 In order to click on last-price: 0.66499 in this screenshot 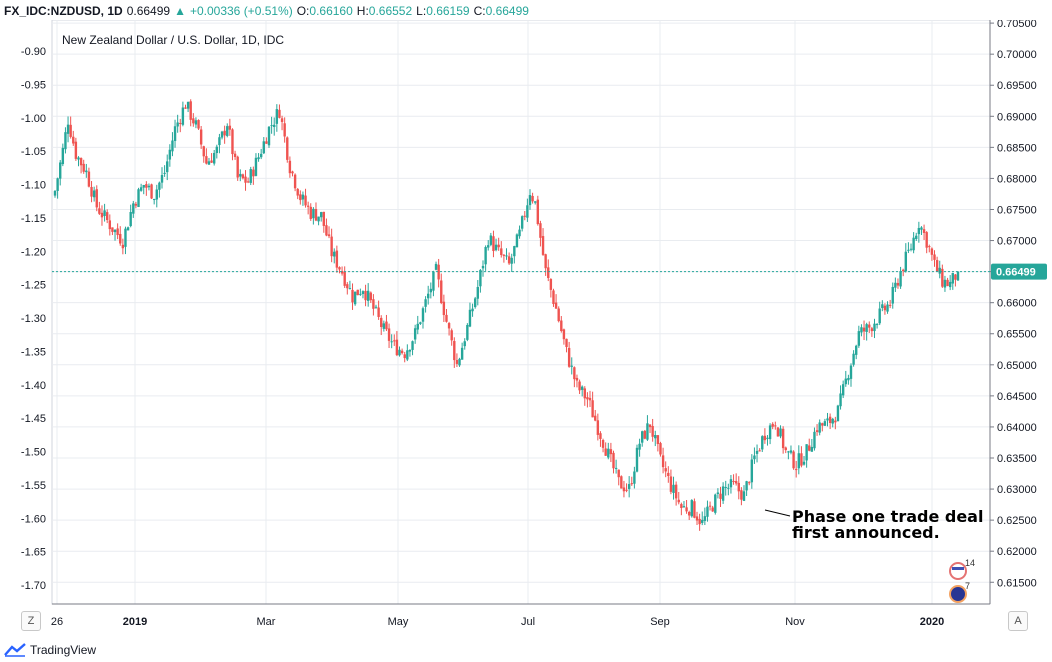, I will do `click(148, 11)`.